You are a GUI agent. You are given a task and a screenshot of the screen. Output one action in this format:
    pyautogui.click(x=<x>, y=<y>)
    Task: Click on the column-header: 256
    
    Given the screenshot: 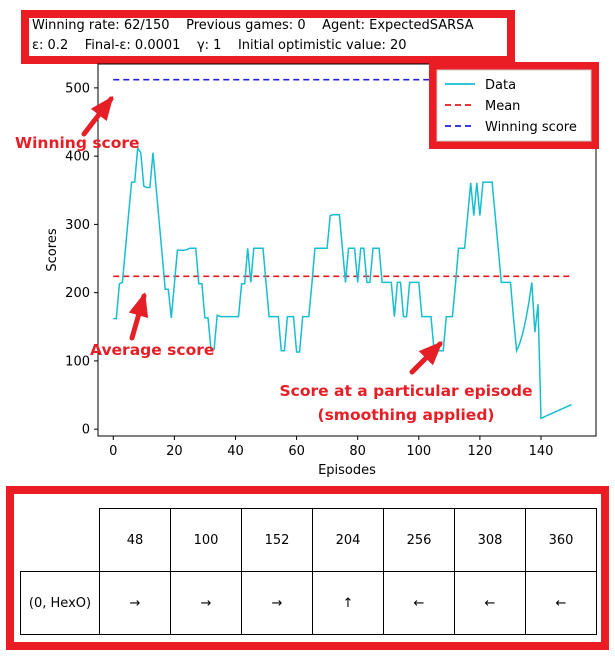 What is the action you would take?
    pyautogui.click(x=419, y=540)
    